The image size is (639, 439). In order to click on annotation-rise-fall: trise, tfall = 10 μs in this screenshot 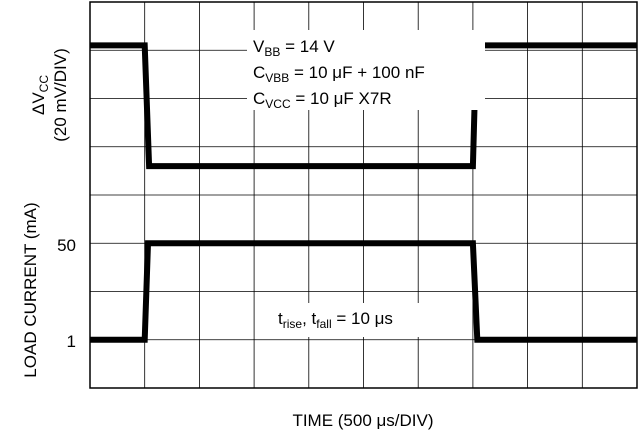, I will do `click(364, 320)`.